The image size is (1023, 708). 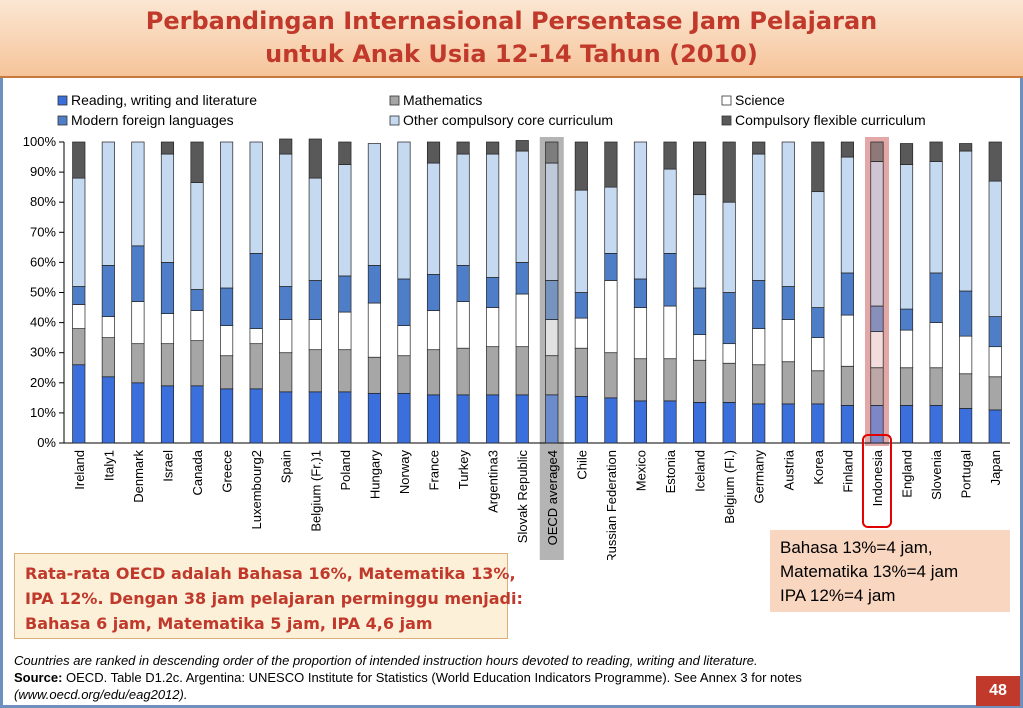 I want to click on bar-segment-finland-other-compulsory-core-curriculum, so click(x=847, y=215).